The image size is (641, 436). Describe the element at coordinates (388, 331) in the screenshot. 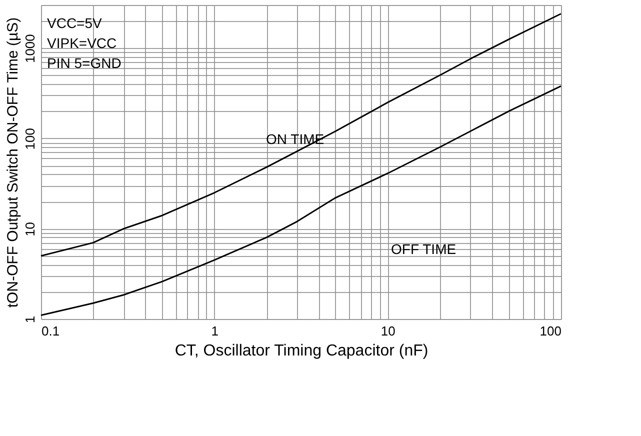

I see `x-tick-label: 10` at that location.